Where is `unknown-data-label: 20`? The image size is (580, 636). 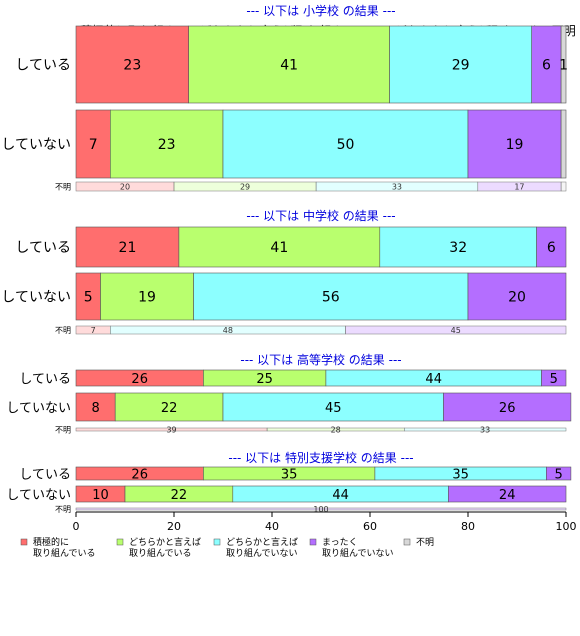 unknown-data-label: 20 is located at coordinates (125, 187).